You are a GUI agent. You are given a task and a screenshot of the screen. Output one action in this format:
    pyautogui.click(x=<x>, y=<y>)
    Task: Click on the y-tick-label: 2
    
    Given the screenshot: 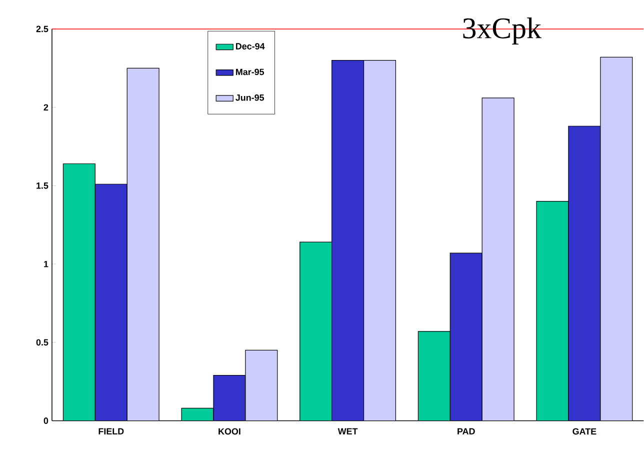 What is the action you would take?
    pyautogui.click(x=46, y=107)
    